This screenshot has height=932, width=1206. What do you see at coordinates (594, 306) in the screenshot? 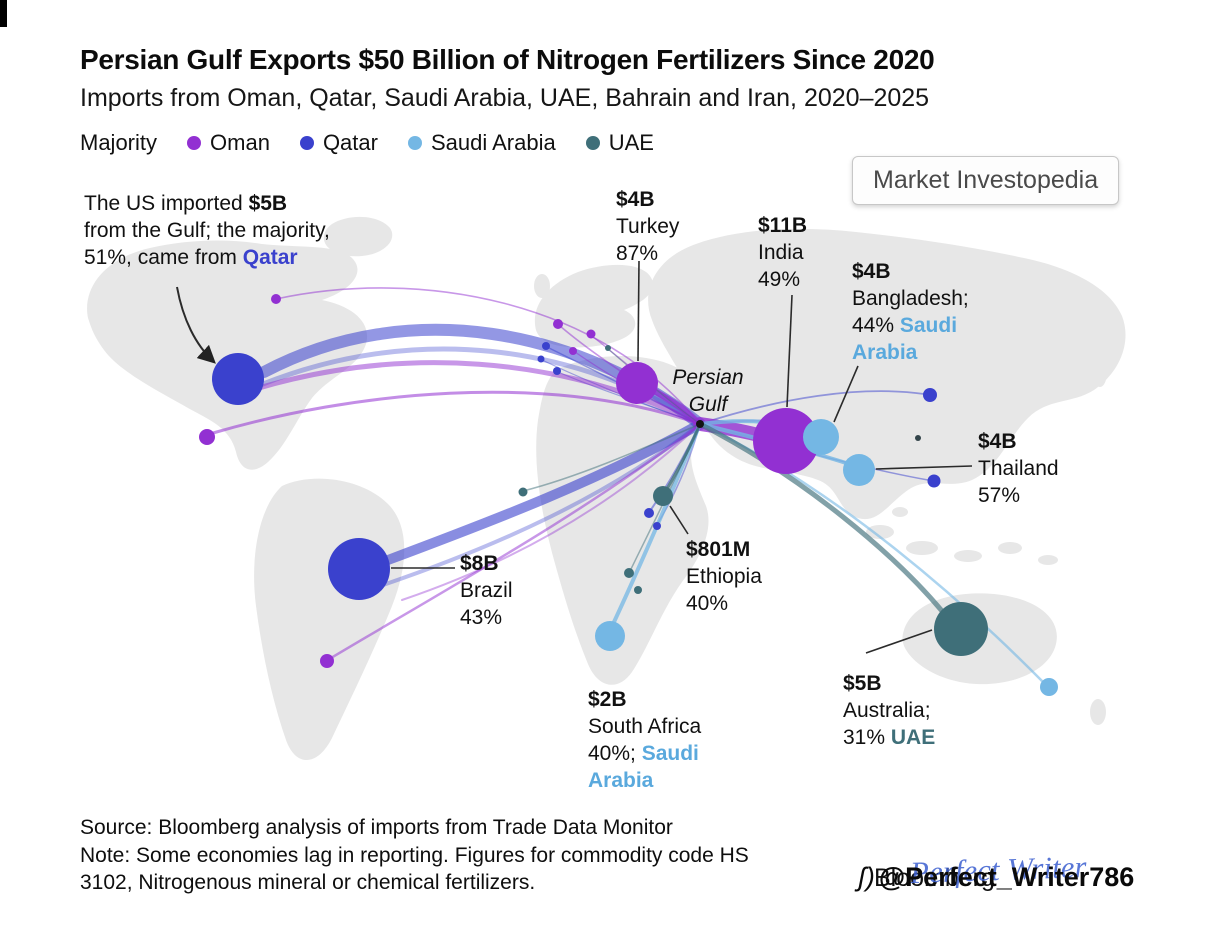
I see `continent-europe` at bounding box center [594, 306].